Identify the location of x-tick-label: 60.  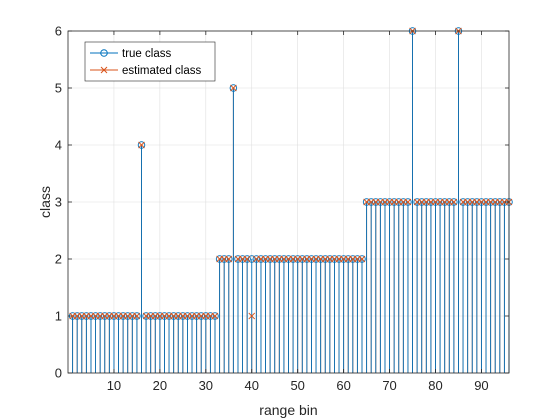
(343, 385).